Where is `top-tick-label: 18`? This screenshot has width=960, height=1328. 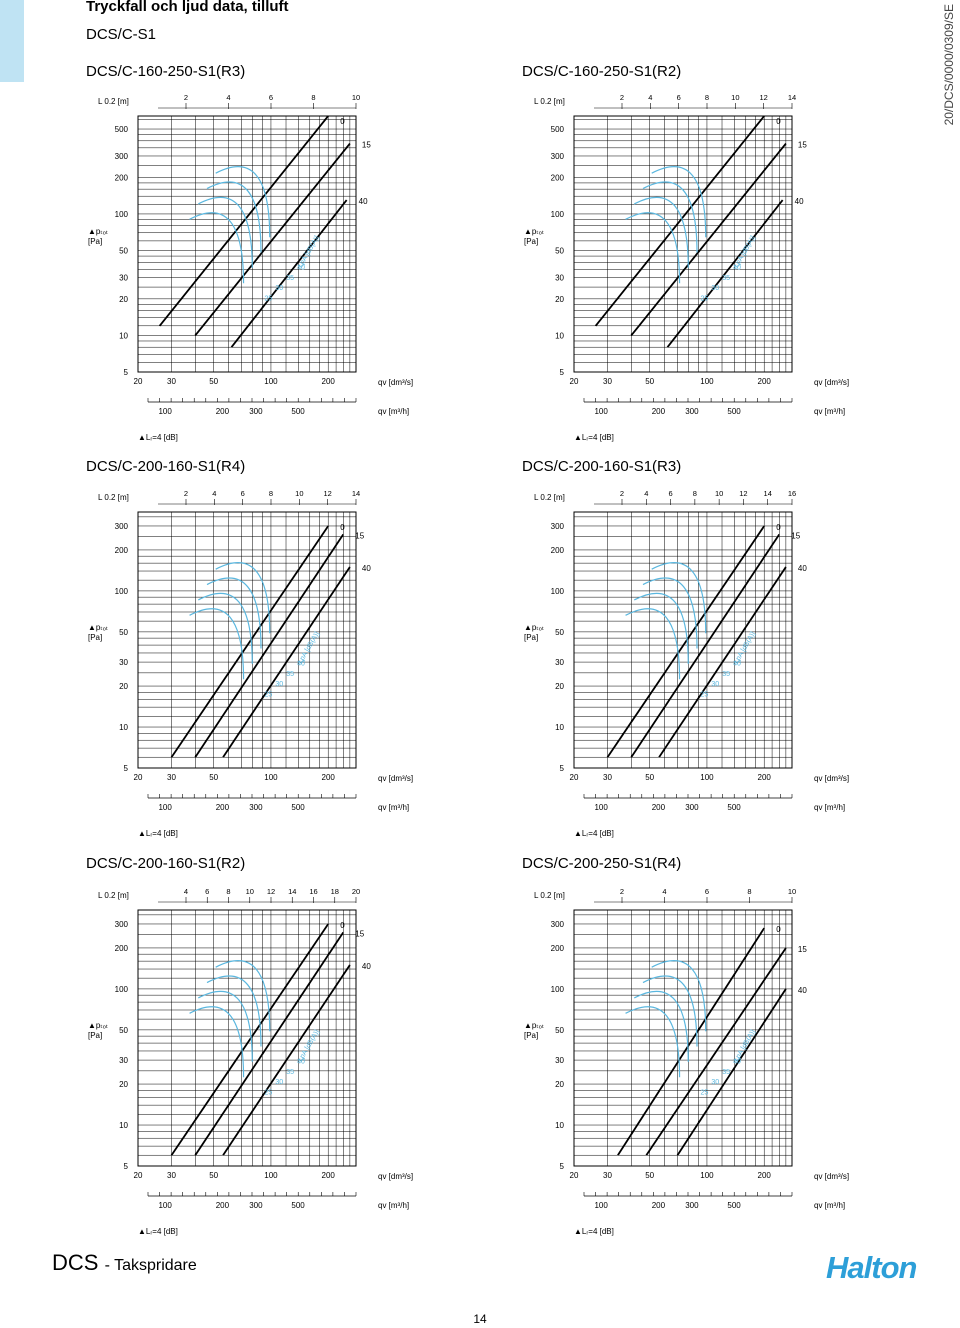
top-tick-label: 18 is located at coordinates (335, 891).